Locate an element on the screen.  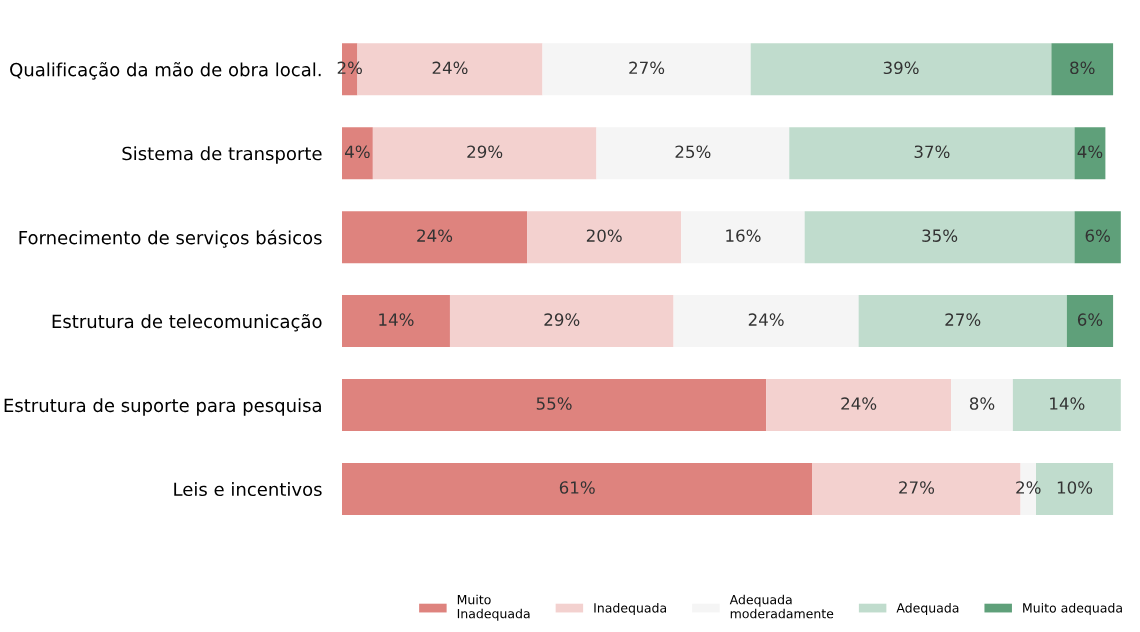
data-label: 20% is located at coordinates (604, 235).